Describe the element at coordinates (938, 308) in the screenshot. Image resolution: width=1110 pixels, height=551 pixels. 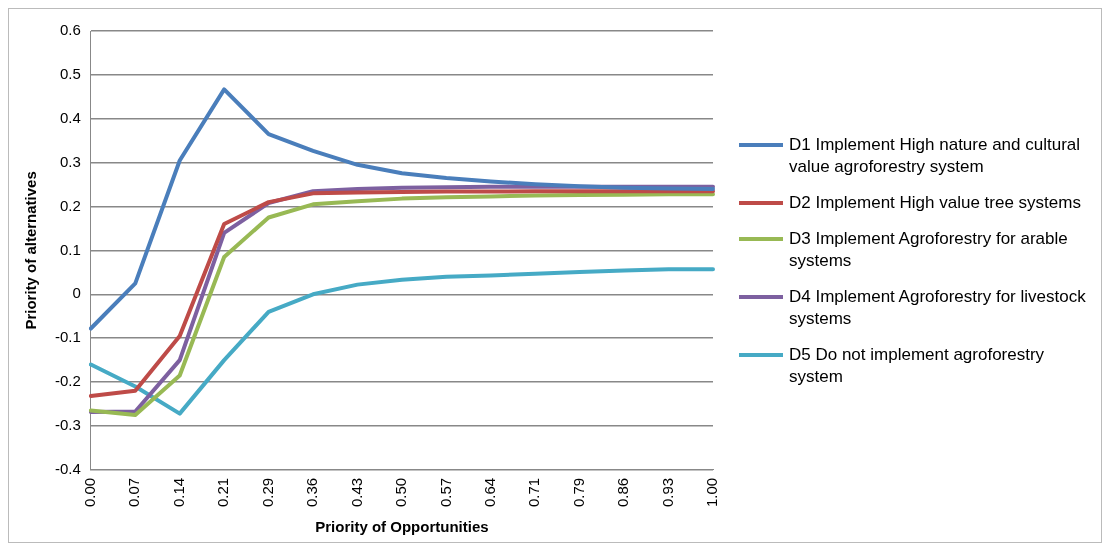
I see `legend-label: D4 Implement Agroforestry for livestock systems` at that location.